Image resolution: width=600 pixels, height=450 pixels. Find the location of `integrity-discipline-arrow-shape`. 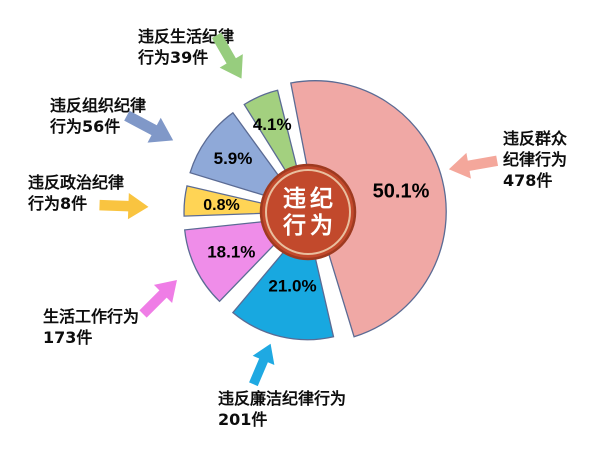

integrity-discipline-arrow-shape is located at coordinates (262, 365).